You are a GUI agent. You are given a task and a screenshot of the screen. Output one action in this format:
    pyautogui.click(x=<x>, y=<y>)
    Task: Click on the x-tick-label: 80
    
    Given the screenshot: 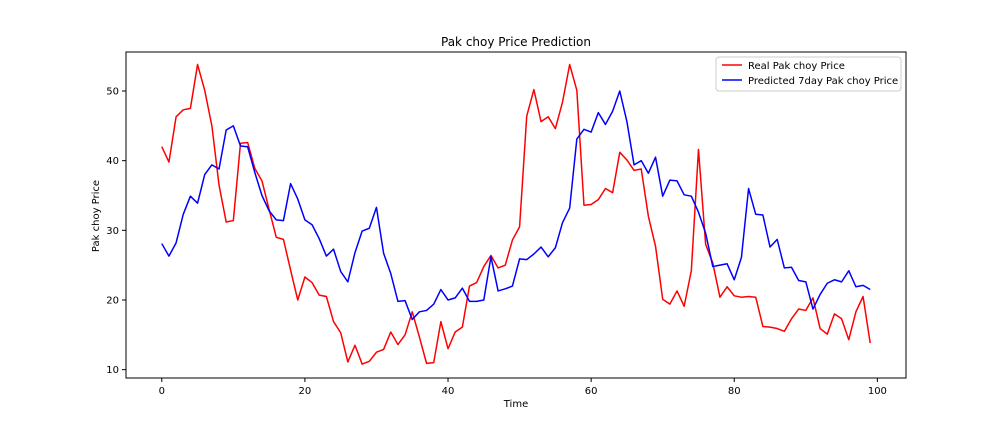 What is the action you would take?
    pyautogui.click(x=734, y=391)
    